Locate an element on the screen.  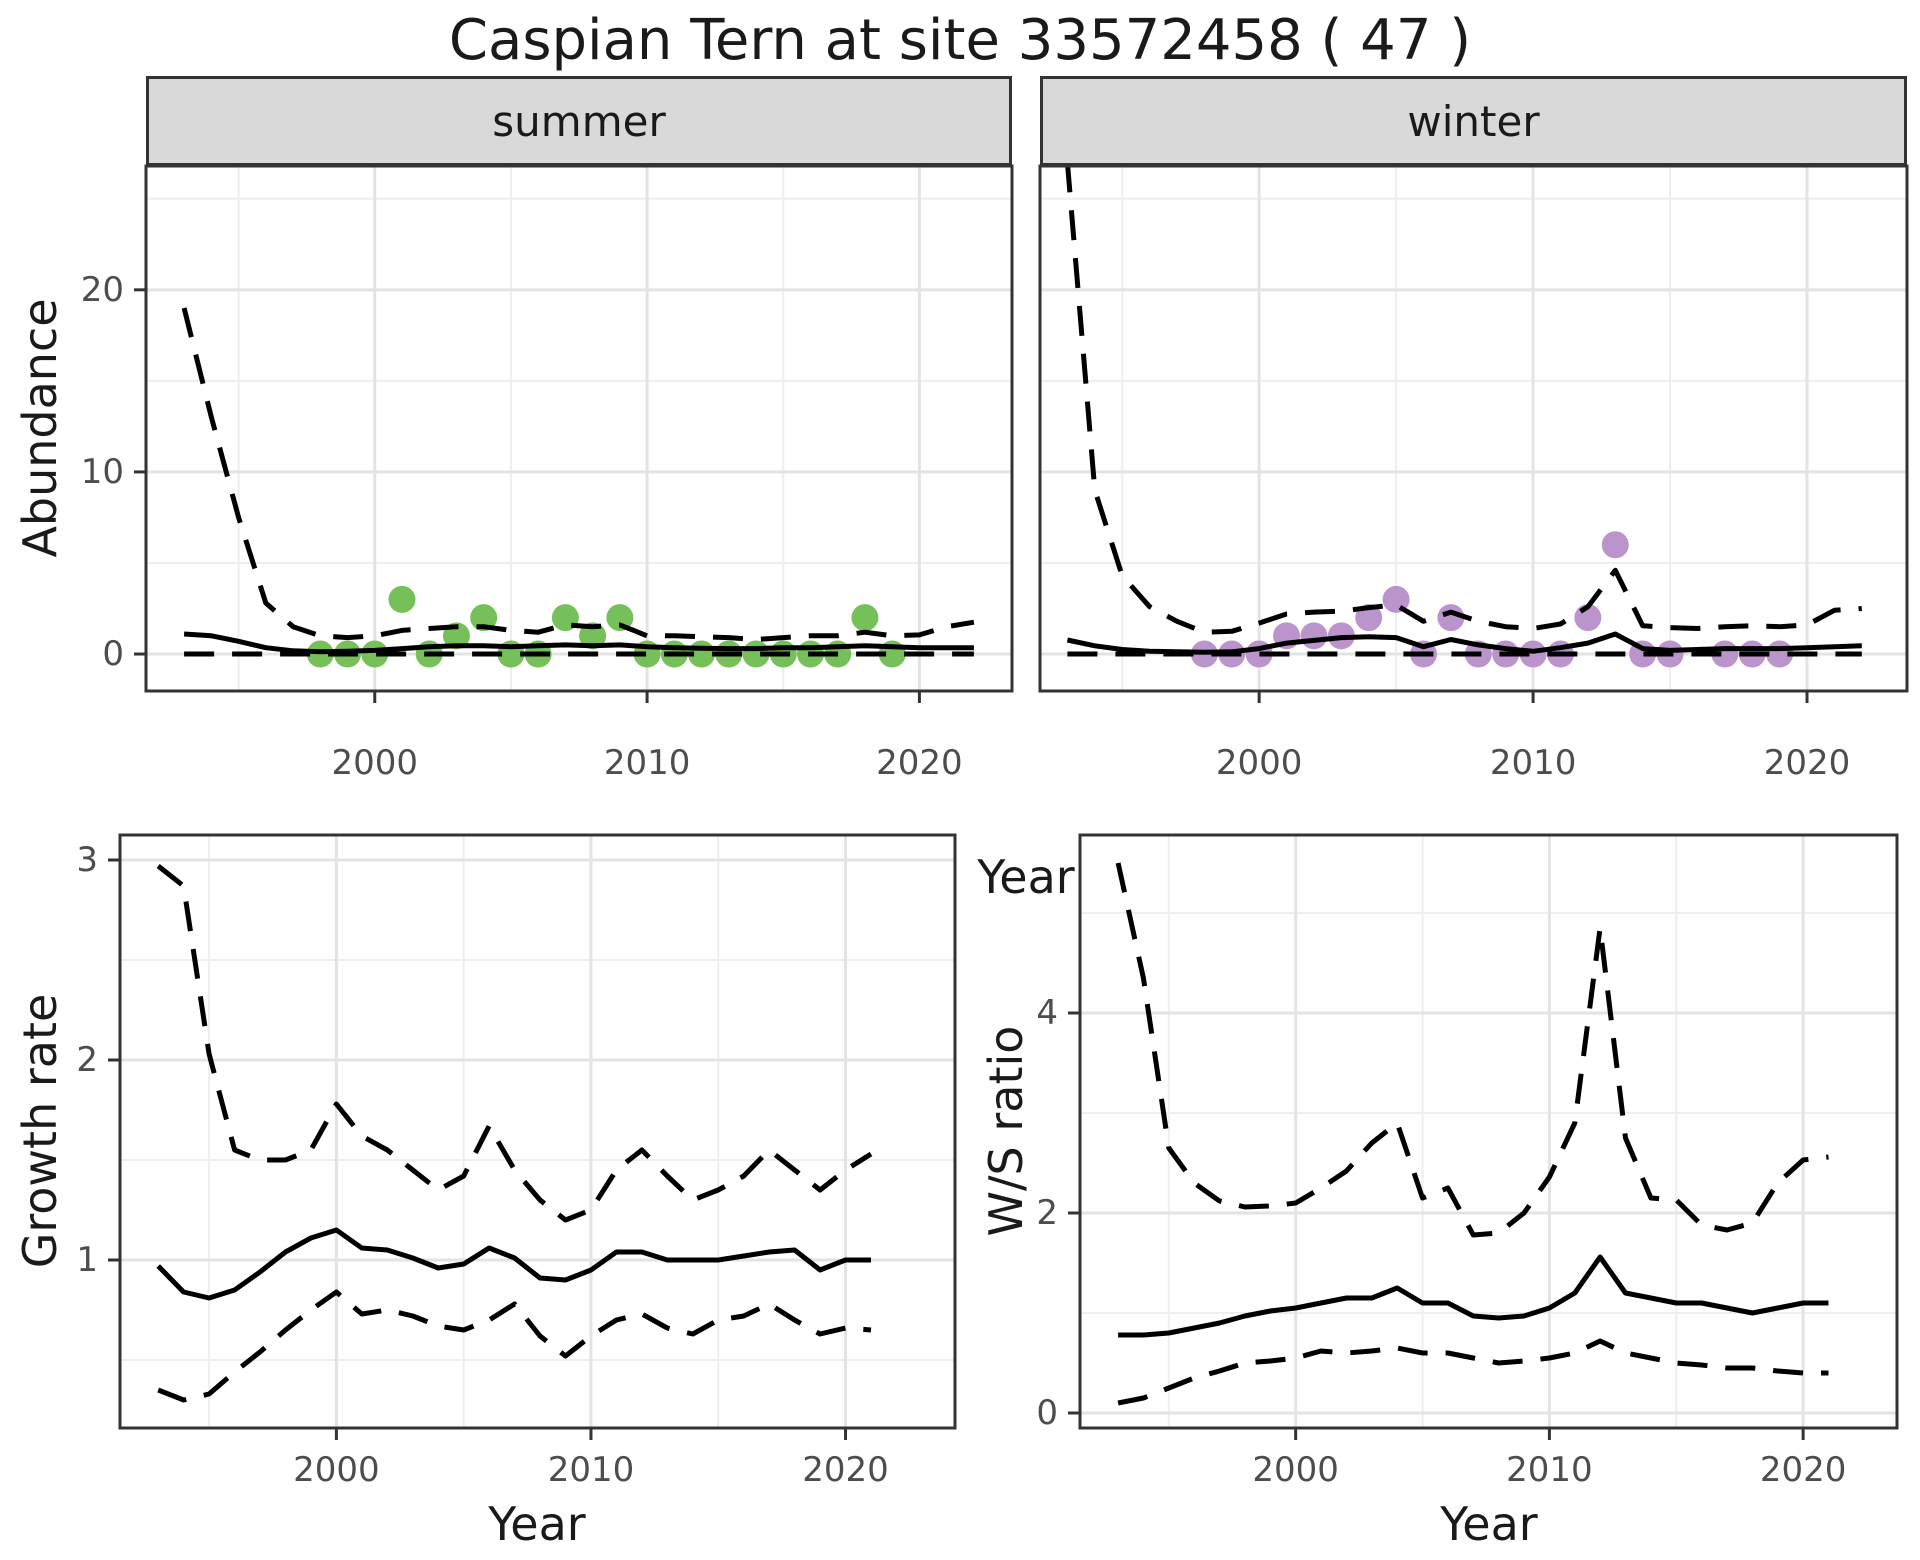
facet-label-summer: summer is located at coordinates (579, 121).